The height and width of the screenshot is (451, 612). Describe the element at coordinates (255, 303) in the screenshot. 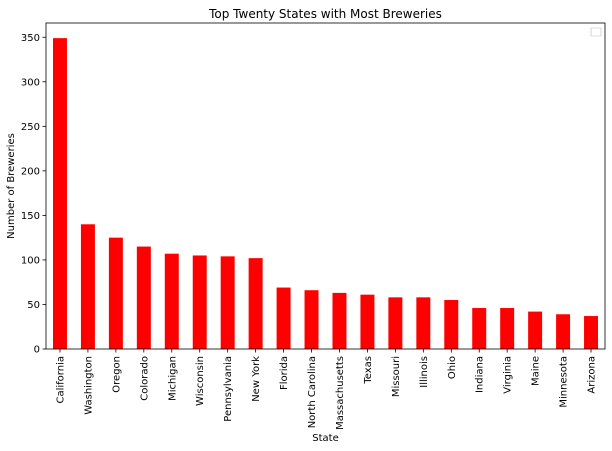

I see `bar-new-york` at that location.